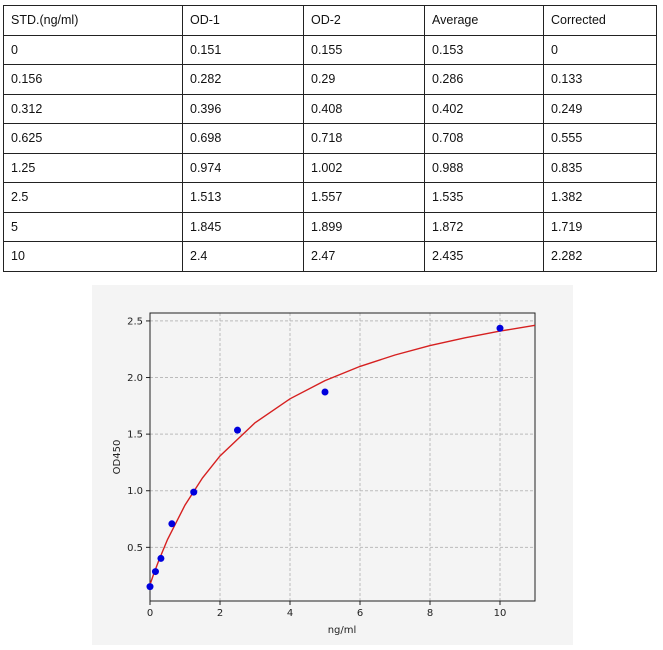 The width and height of the screenshot is (663, 650). I want to click on table-cell: 0.29, so click(364, 79).